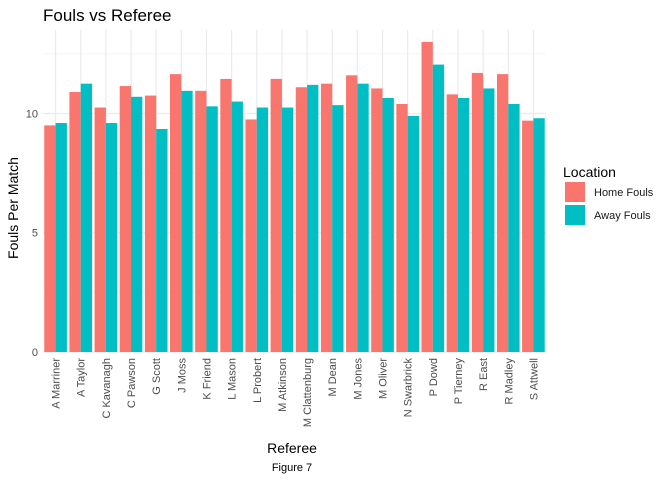  I want to click on y-tick-label: 0, so click(35, 353).